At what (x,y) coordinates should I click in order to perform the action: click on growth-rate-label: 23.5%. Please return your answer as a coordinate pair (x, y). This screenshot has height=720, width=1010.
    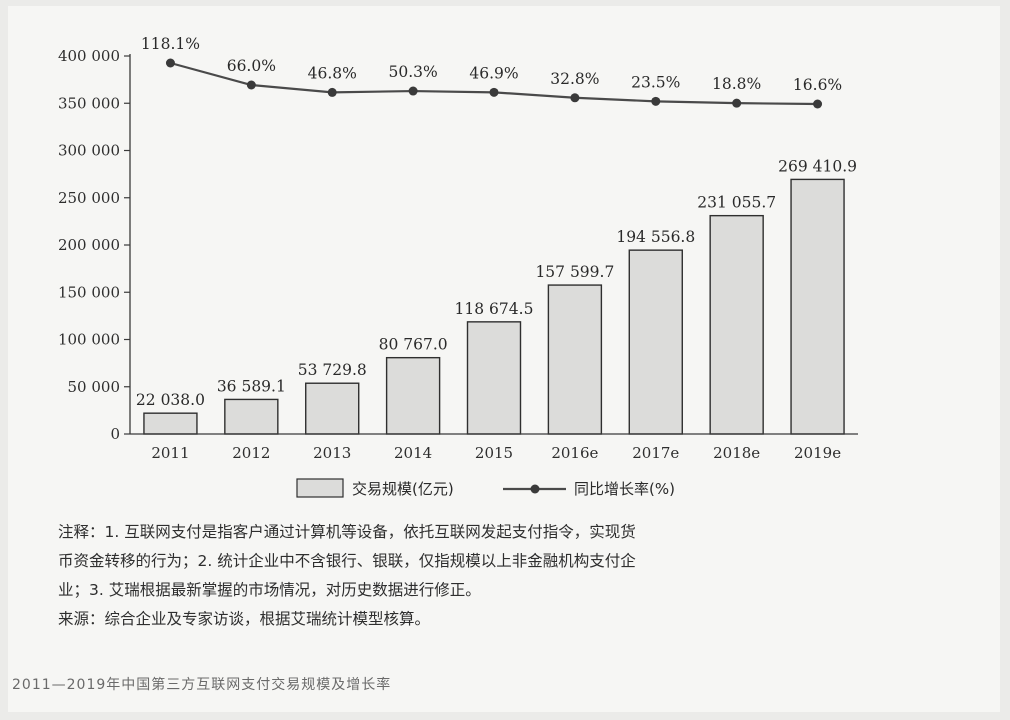
    Looking at the image, I should click on (655, 82).